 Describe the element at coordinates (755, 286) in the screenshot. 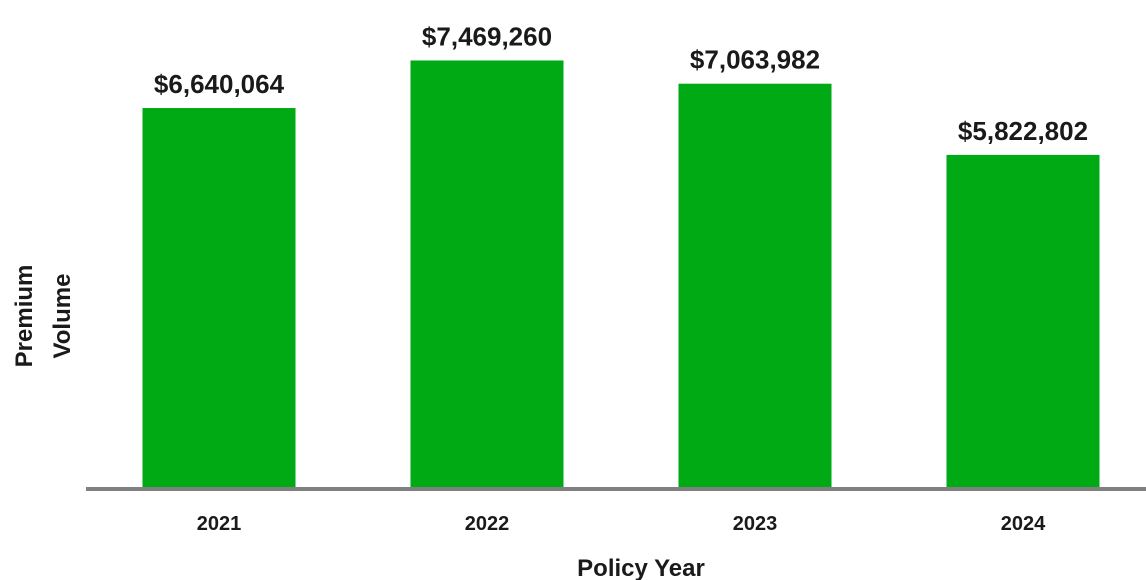

I see `bar-2023` at that location.